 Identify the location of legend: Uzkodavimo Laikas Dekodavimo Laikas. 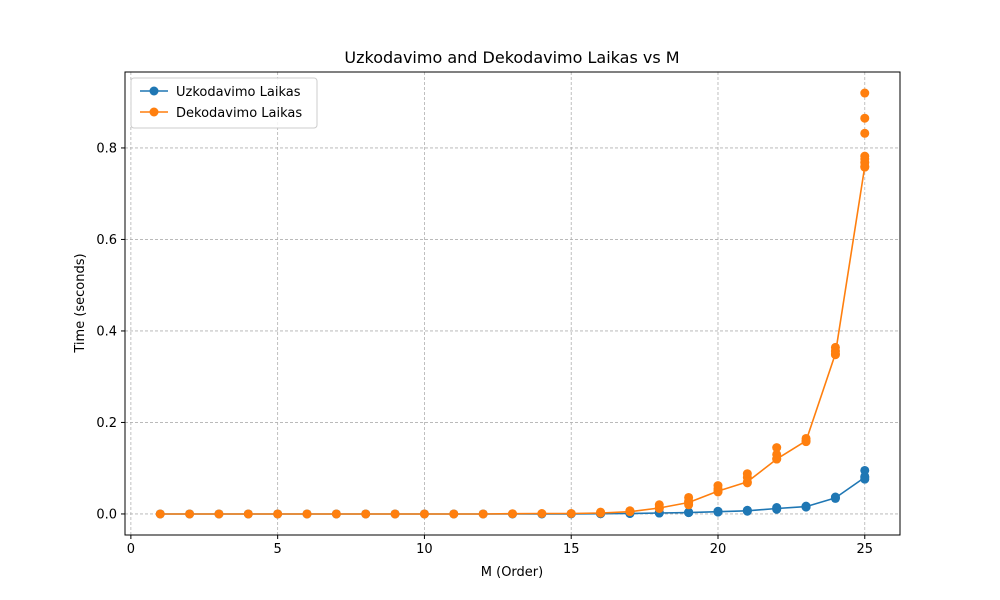
(224, 103).